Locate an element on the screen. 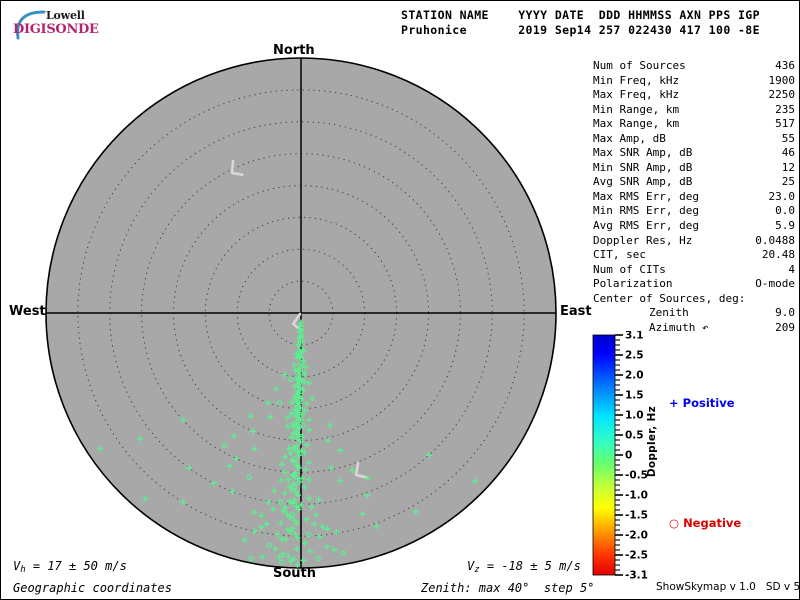  param-value: 46 is located at coordinates (788, 153).